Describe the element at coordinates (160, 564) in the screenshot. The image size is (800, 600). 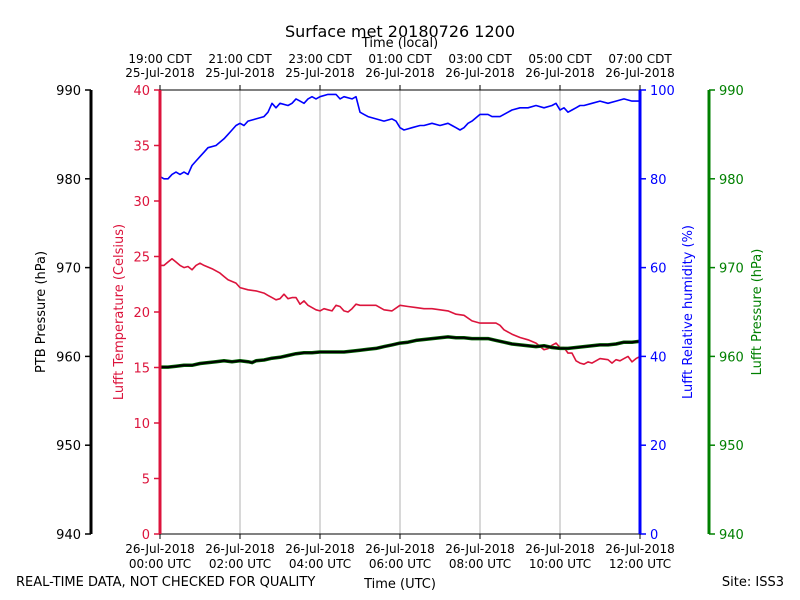
I see `bottom-tick-label: 00:00 UTC` at that location.